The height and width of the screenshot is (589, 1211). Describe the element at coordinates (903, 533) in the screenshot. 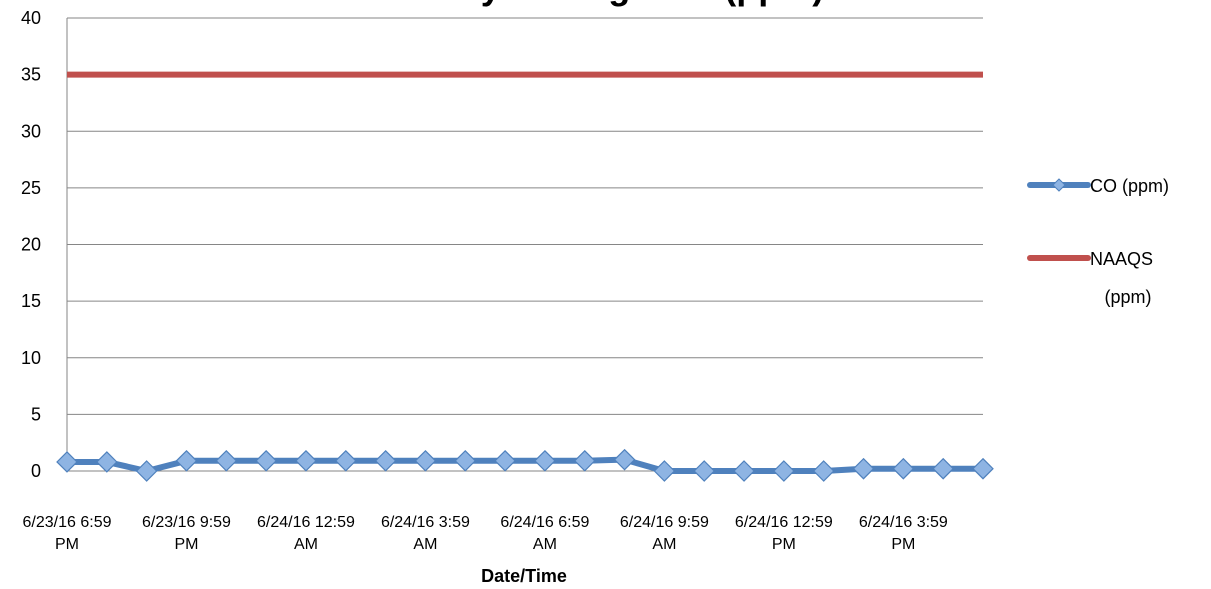

I see `x-tick-label: 6/24/16 3:59 PM` at that location.